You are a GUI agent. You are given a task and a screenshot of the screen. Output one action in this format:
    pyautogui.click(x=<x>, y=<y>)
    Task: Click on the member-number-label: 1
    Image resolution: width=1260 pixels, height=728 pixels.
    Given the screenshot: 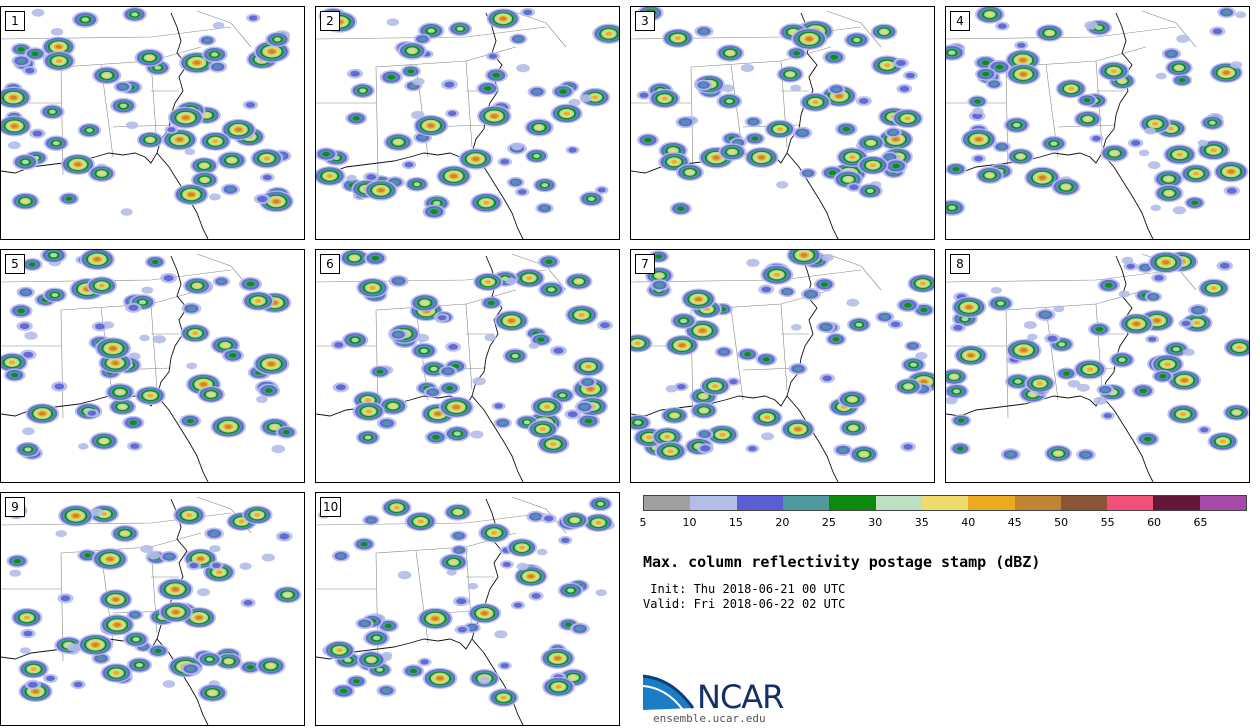 What is the action you would take?
    pyautogui.click(x=15, y=21)
    